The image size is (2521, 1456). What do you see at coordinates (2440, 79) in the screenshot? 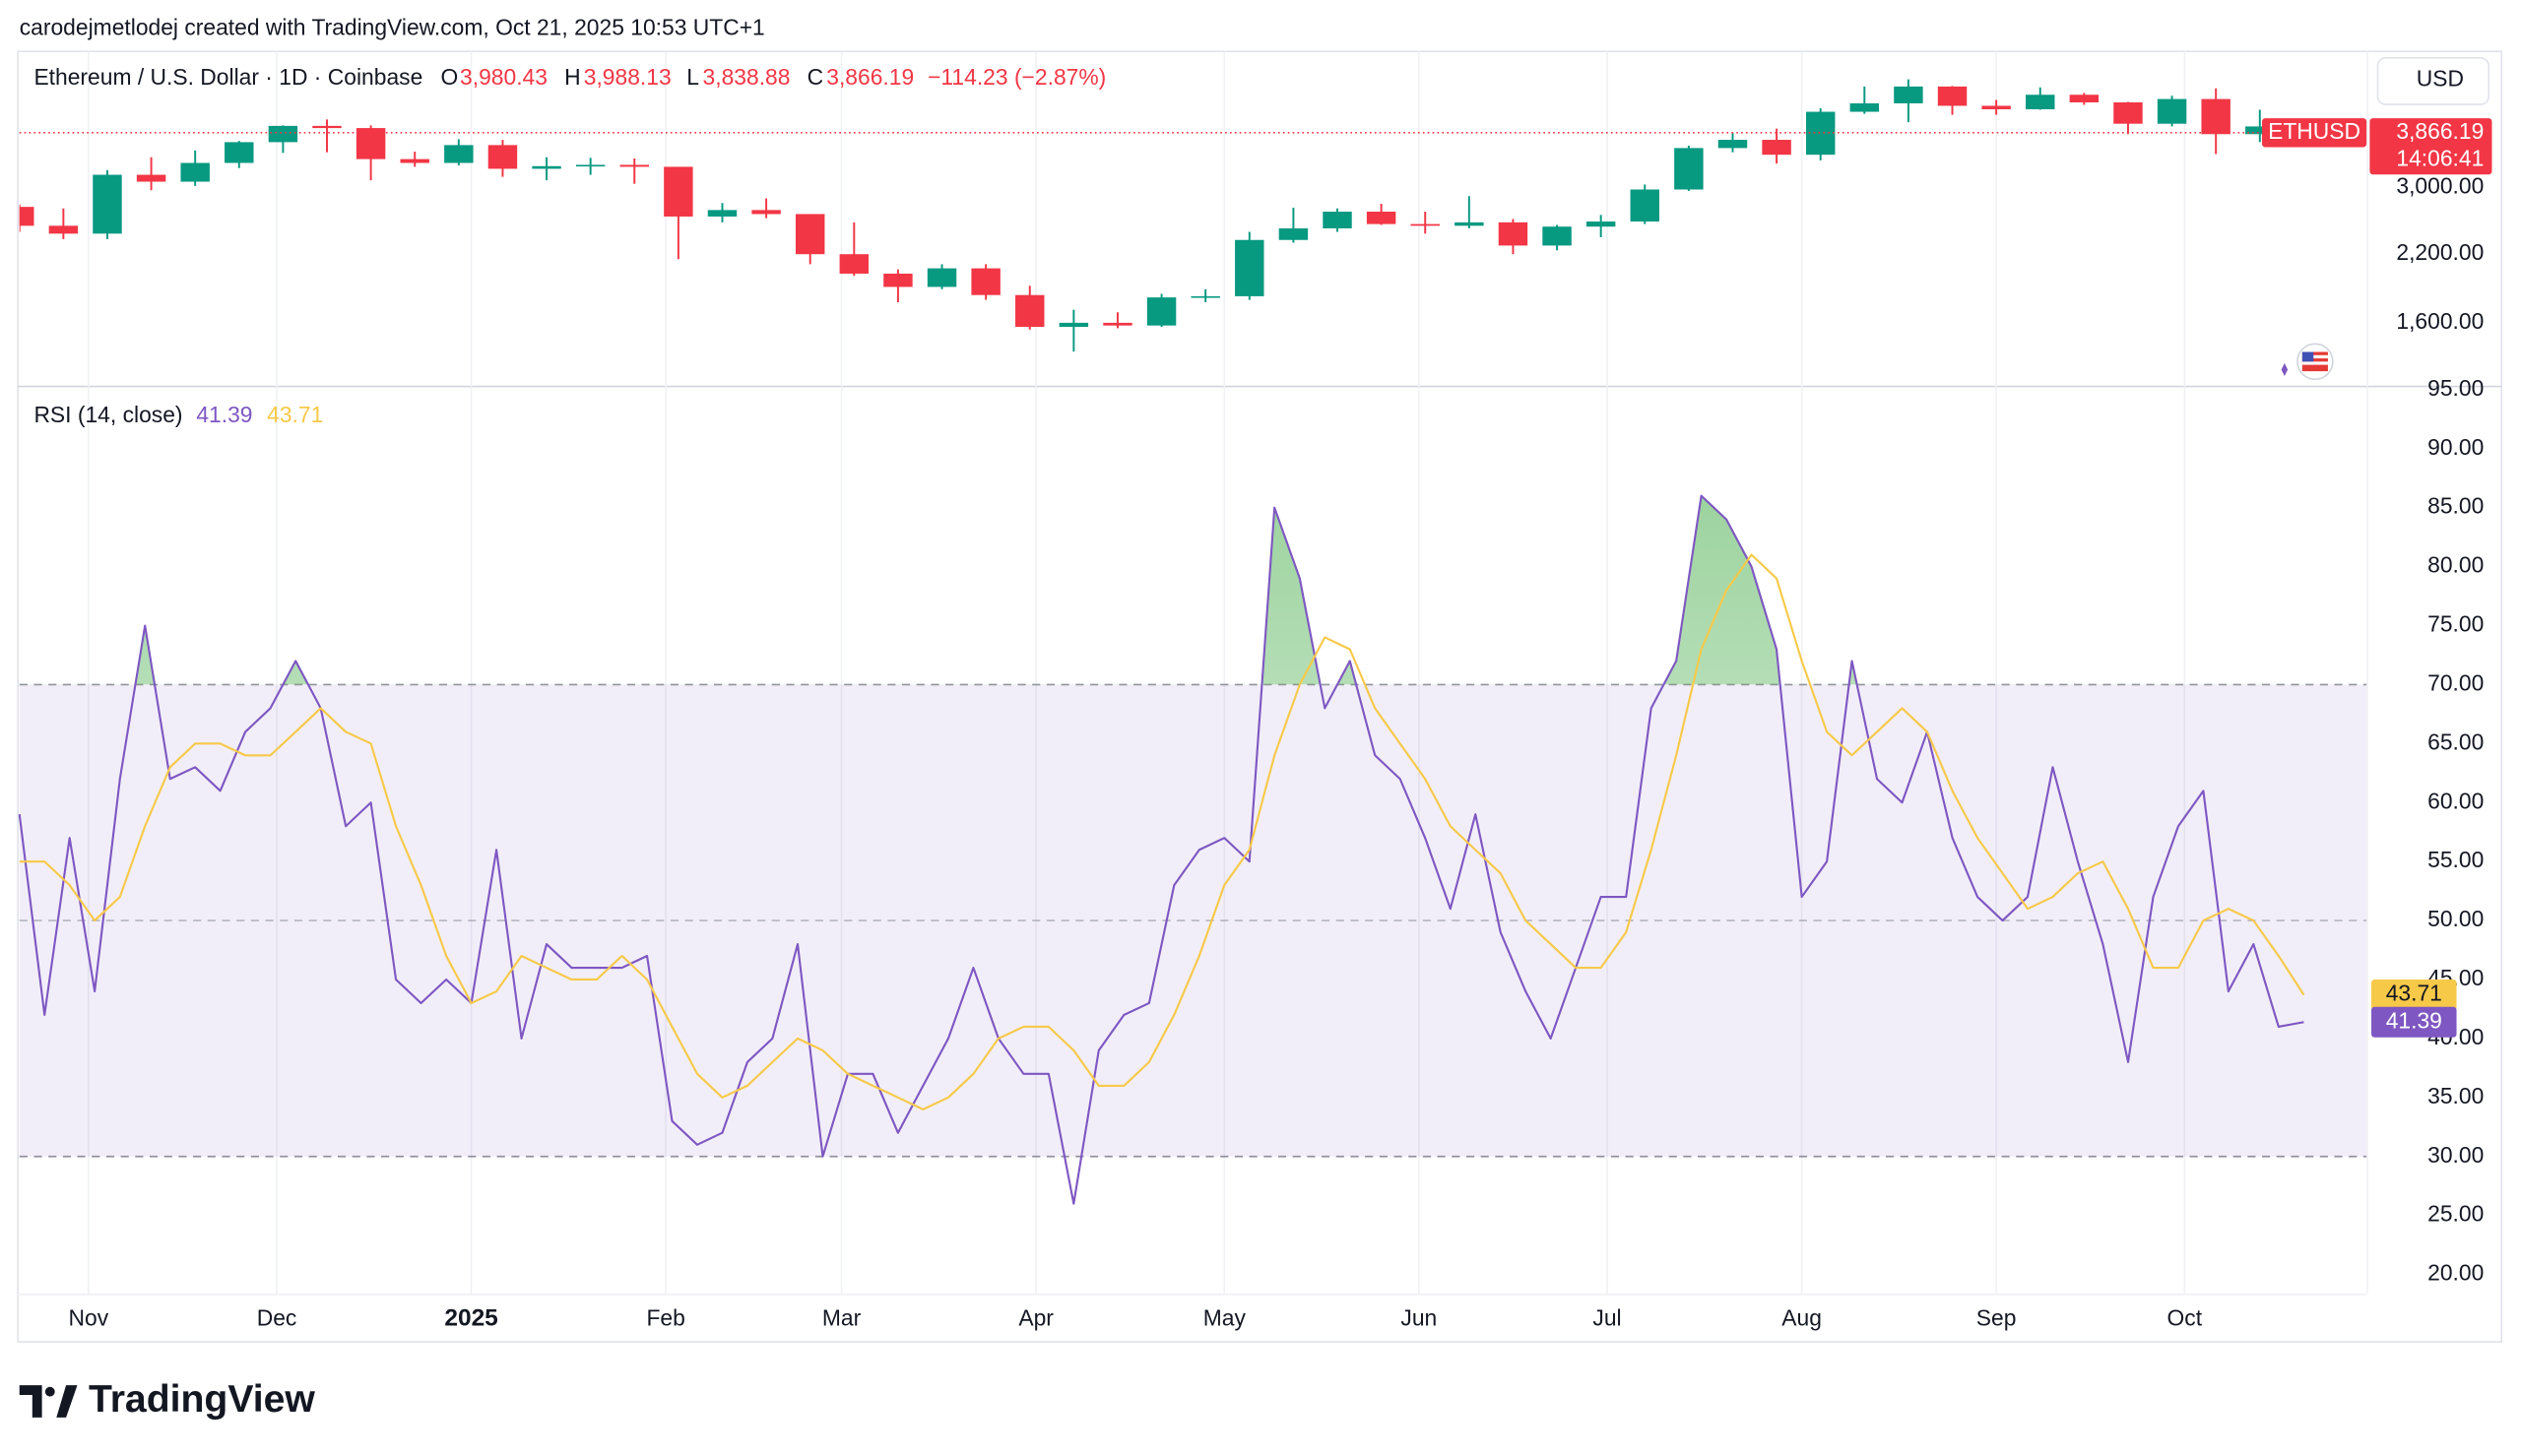
I see `currency: USD` at bounding box center [2440, 79].